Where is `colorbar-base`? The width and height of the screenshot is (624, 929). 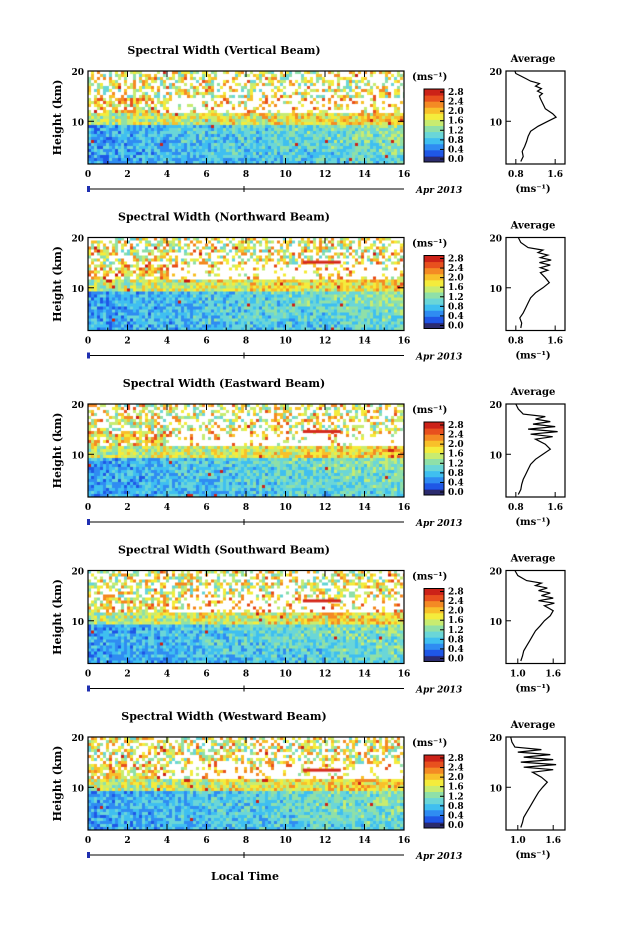
colorbar-base is located at coordinates (434, 159).